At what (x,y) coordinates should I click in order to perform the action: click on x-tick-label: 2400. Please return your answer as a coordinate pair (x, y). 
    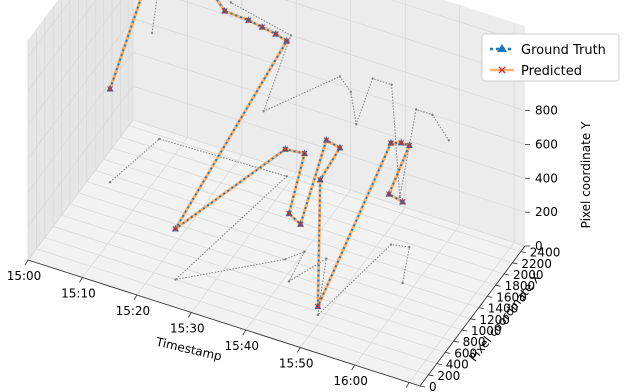
    Looking at the image, I should click on (545, 253).